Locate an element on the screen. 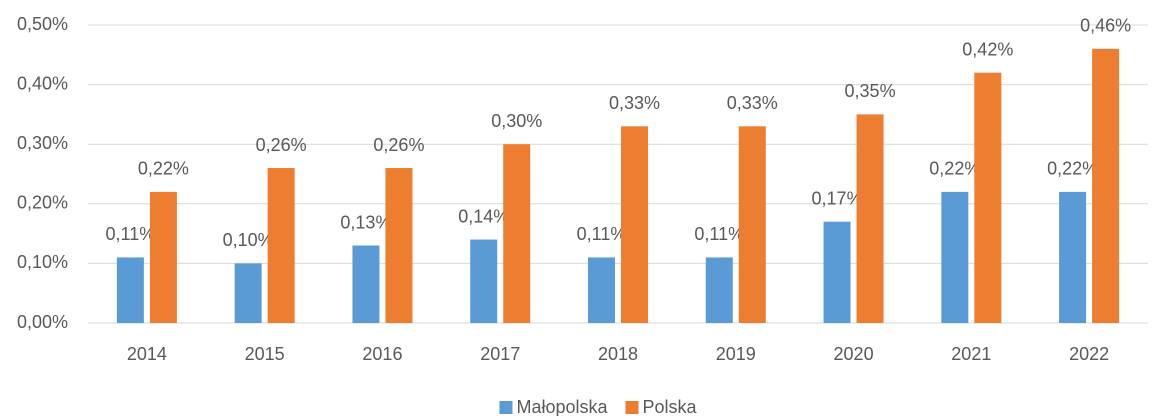 The width and height of the screenshot is (1157, 416). data-label: 0,14% is located at coordinates (483, 216).